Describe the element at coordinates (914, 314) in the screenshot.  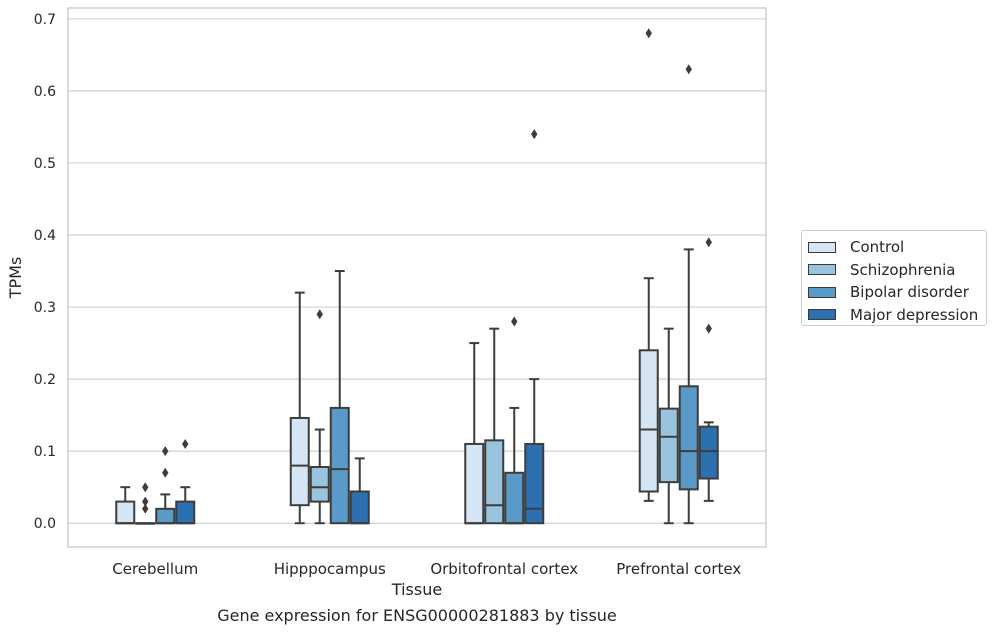
I see `legend-label: Major depression` at that location.